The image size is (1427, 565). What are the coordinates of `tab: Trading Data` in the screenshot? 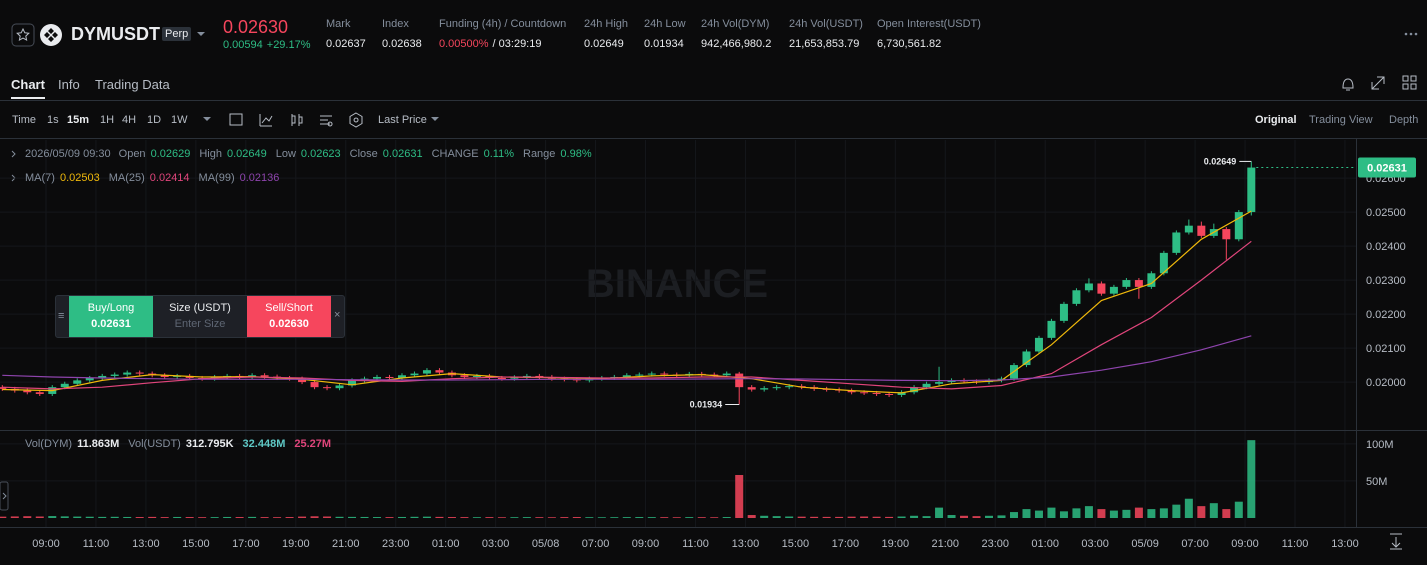 It's located at (132, 84).